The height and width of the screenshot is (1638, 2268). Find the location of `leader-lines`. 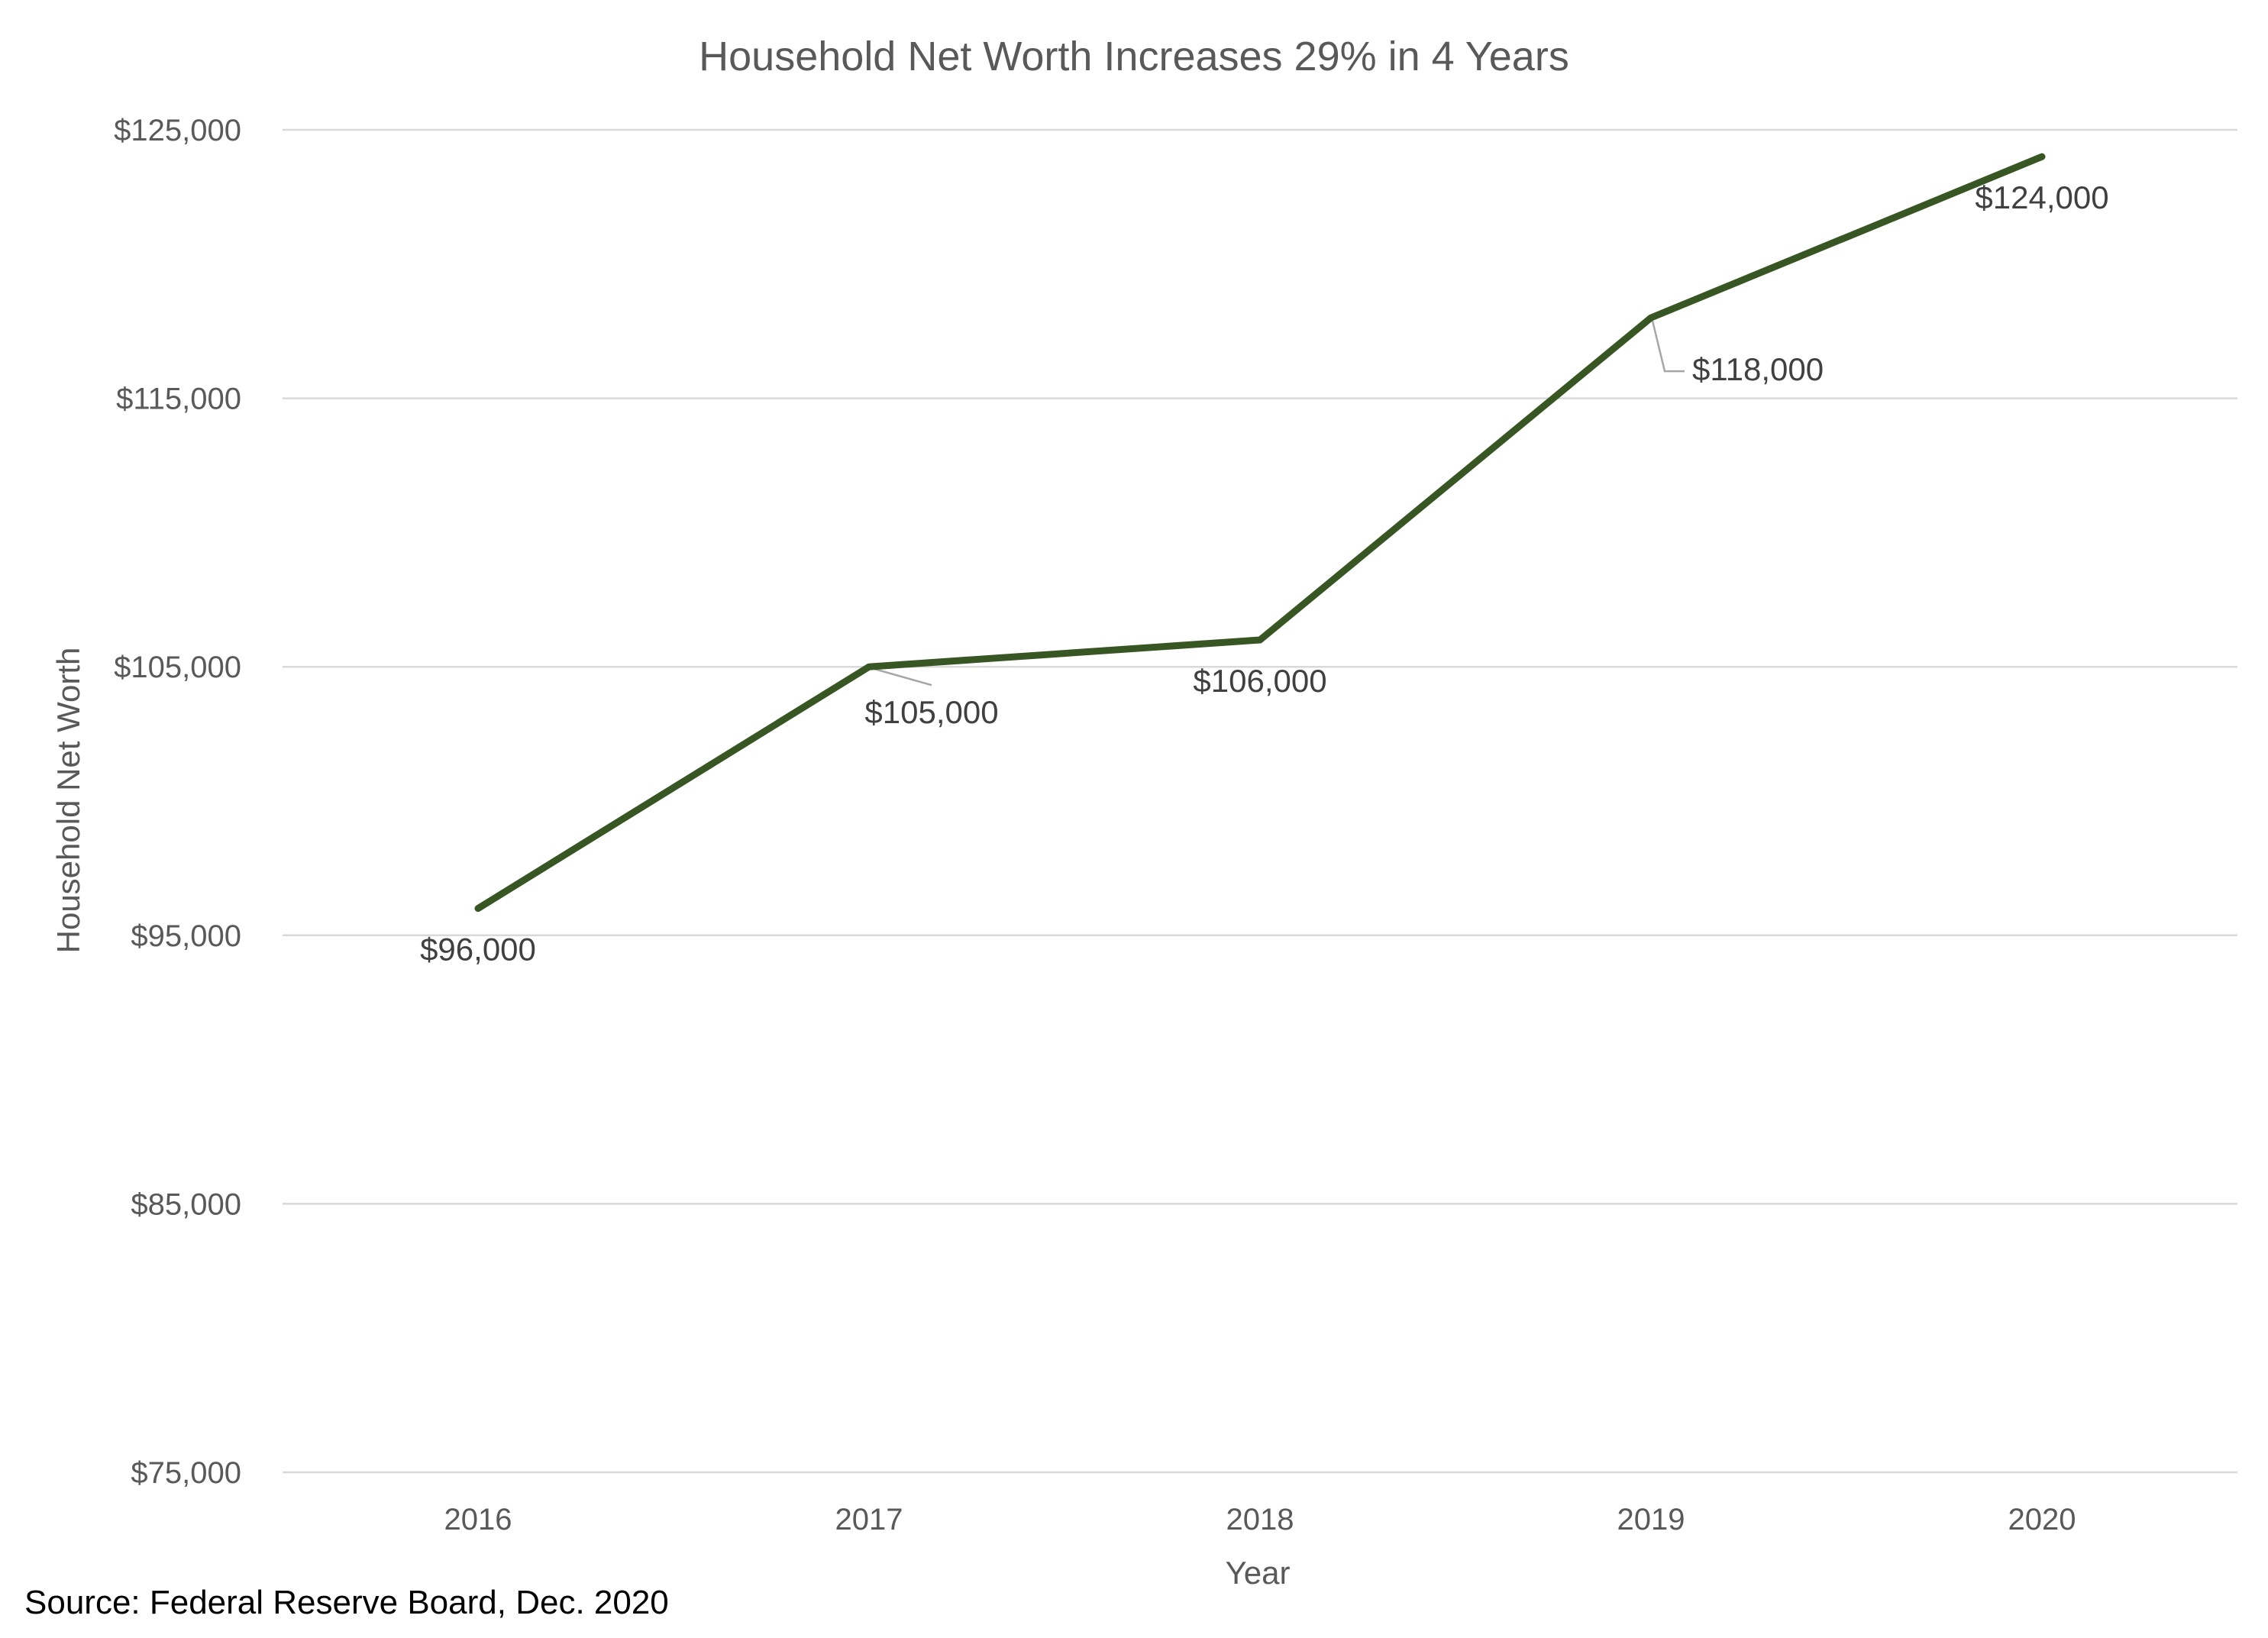

leader-lines is located at coordinates (1278, 503).